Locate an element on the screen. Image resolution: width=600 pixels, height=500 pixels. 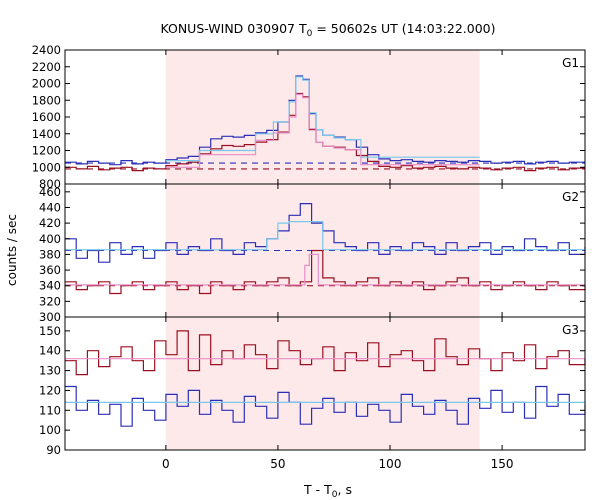
y-tick-label: 800 is located at coordinates (50, 184).